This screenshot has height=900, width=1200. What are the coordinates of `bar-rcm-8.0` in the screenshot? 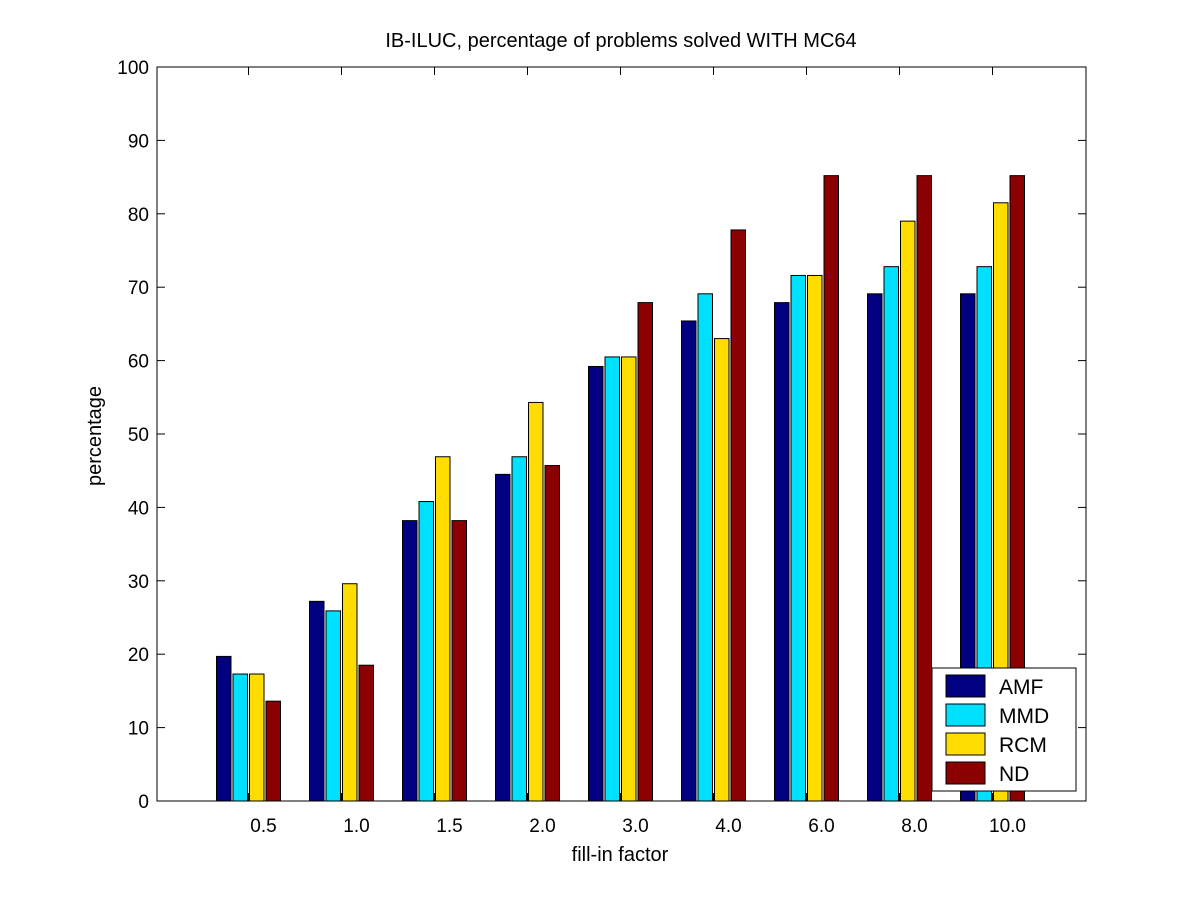 It's located at (908, 511).